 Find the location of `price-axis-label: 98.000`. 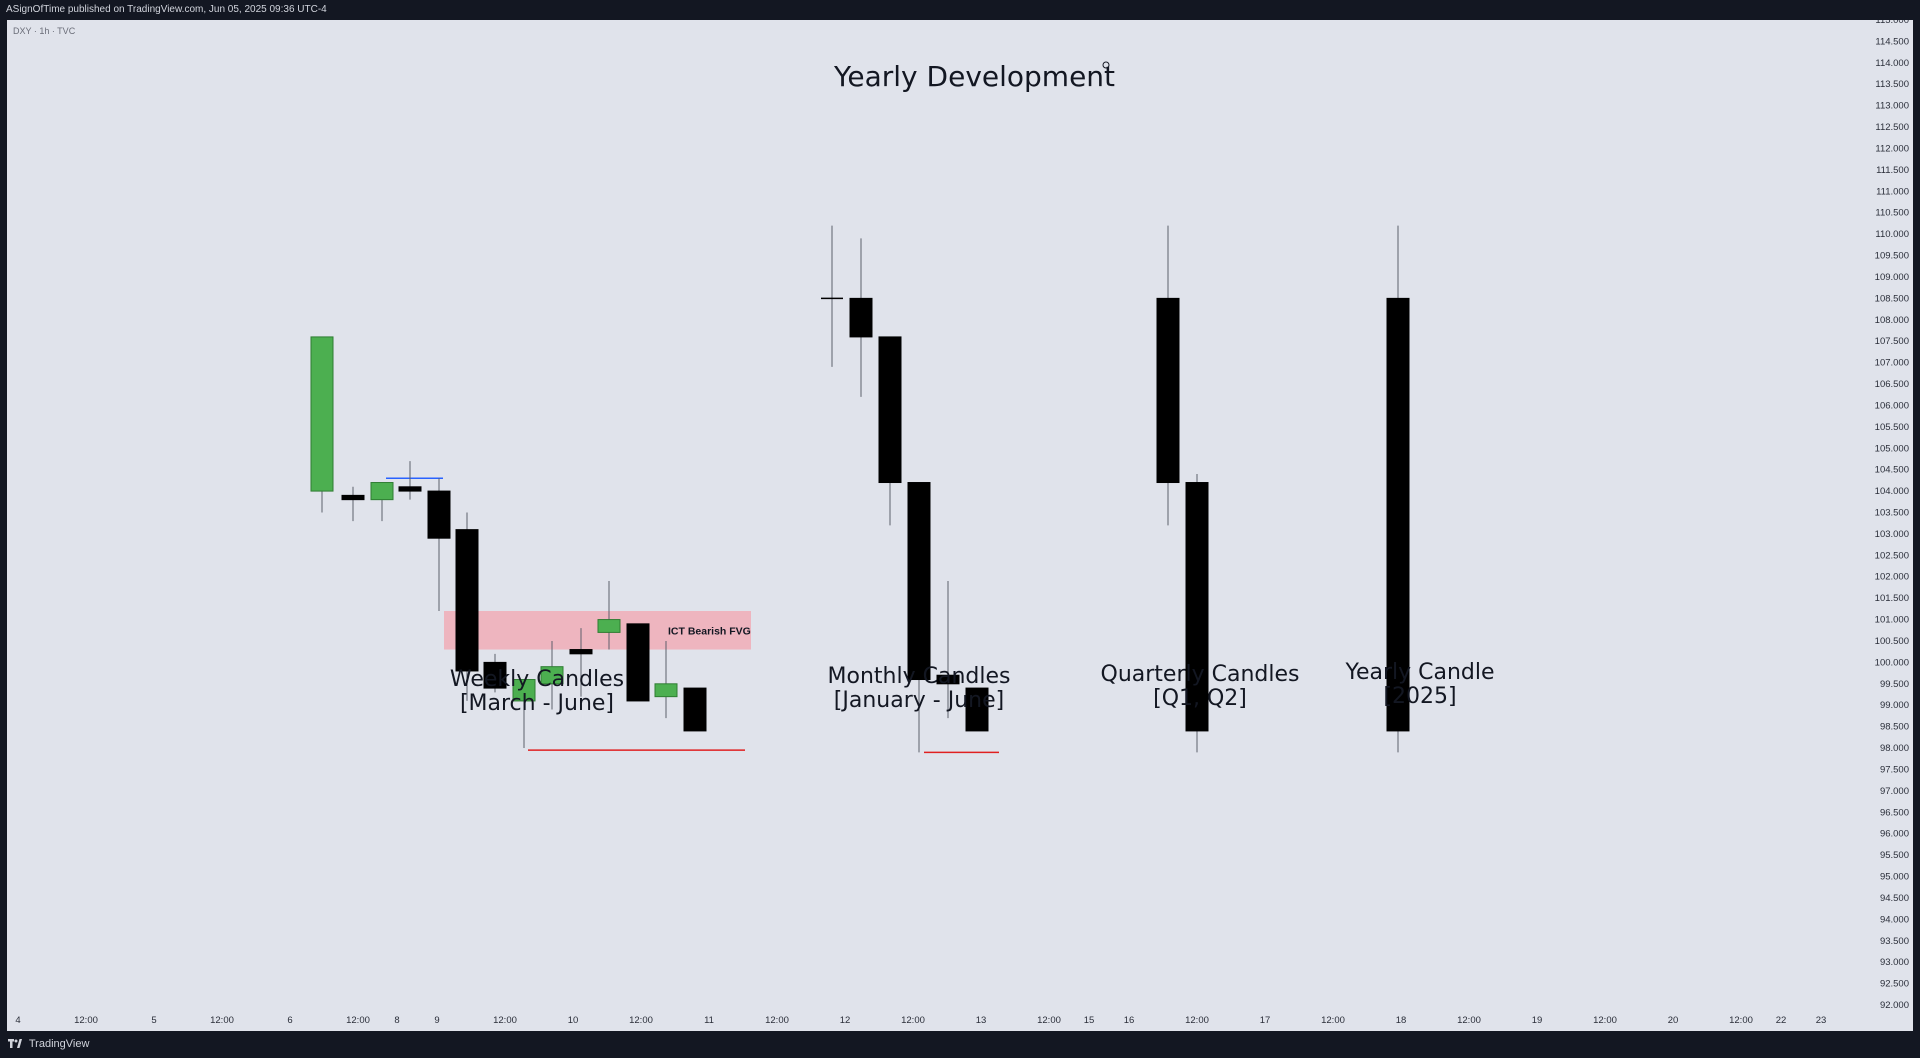

price-axis-label: 98.000 is located at coordinates (1894, 748).